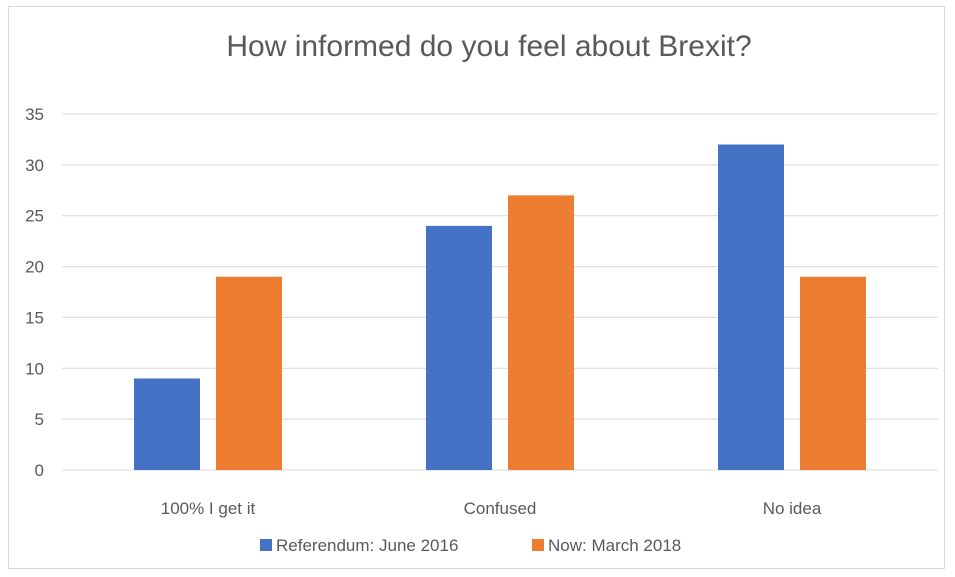 This screenshot has height=577, width=955. I want to click on y-tick-label: 35, so click(34, 114).